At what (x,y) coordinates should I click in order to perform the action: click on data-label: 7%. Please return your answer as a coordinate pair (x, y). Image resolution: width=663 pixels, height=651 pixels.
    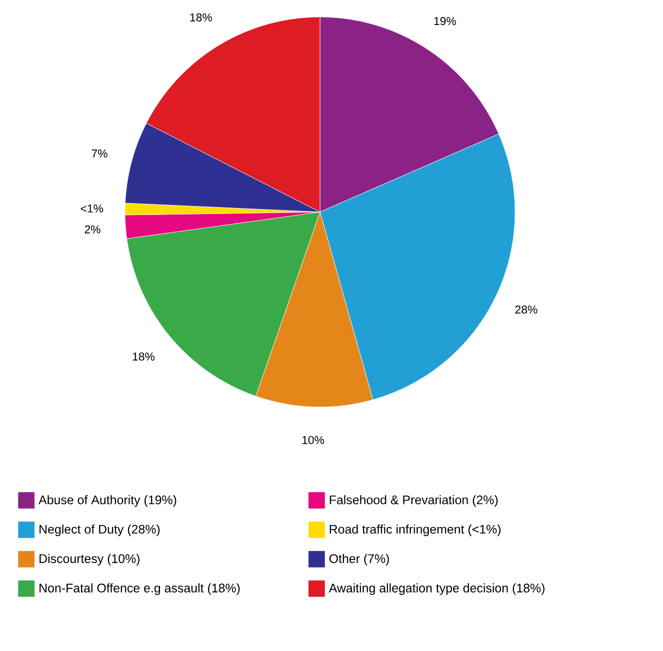
    Looking at the image, I should click on (100, 153).